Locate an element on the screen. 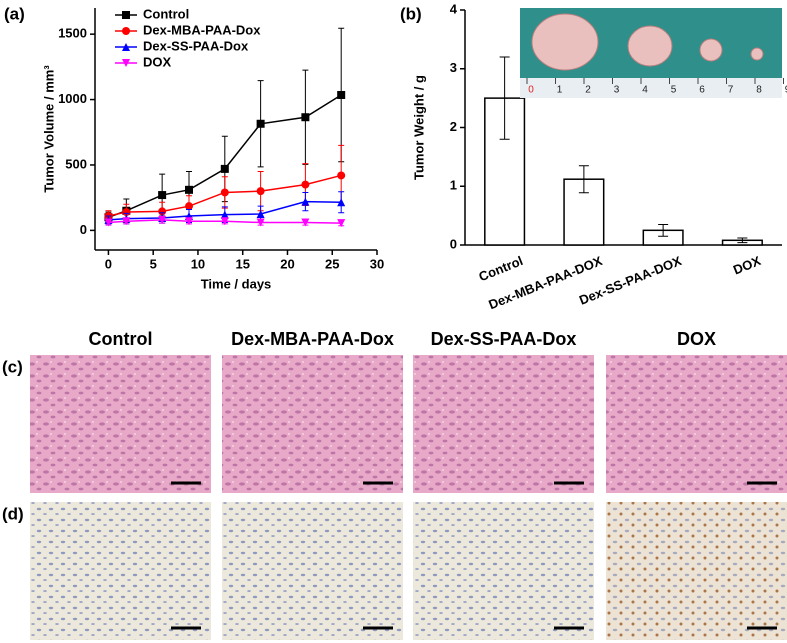  x-tick-label: 5 is located at coordinates (153, 263).